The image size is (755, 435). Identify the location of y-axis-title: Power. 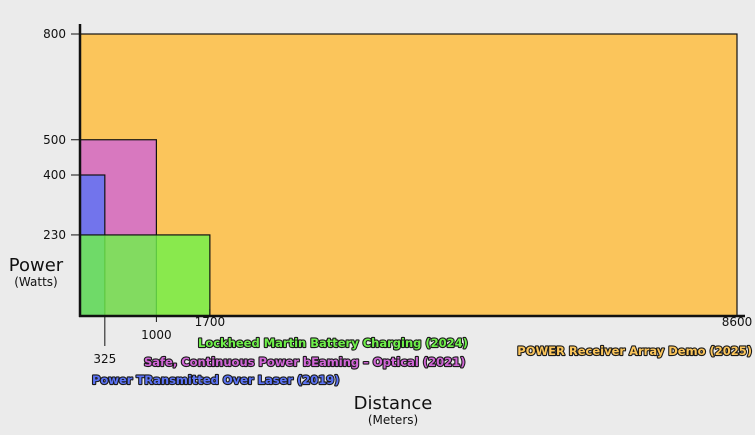
(36, 265).